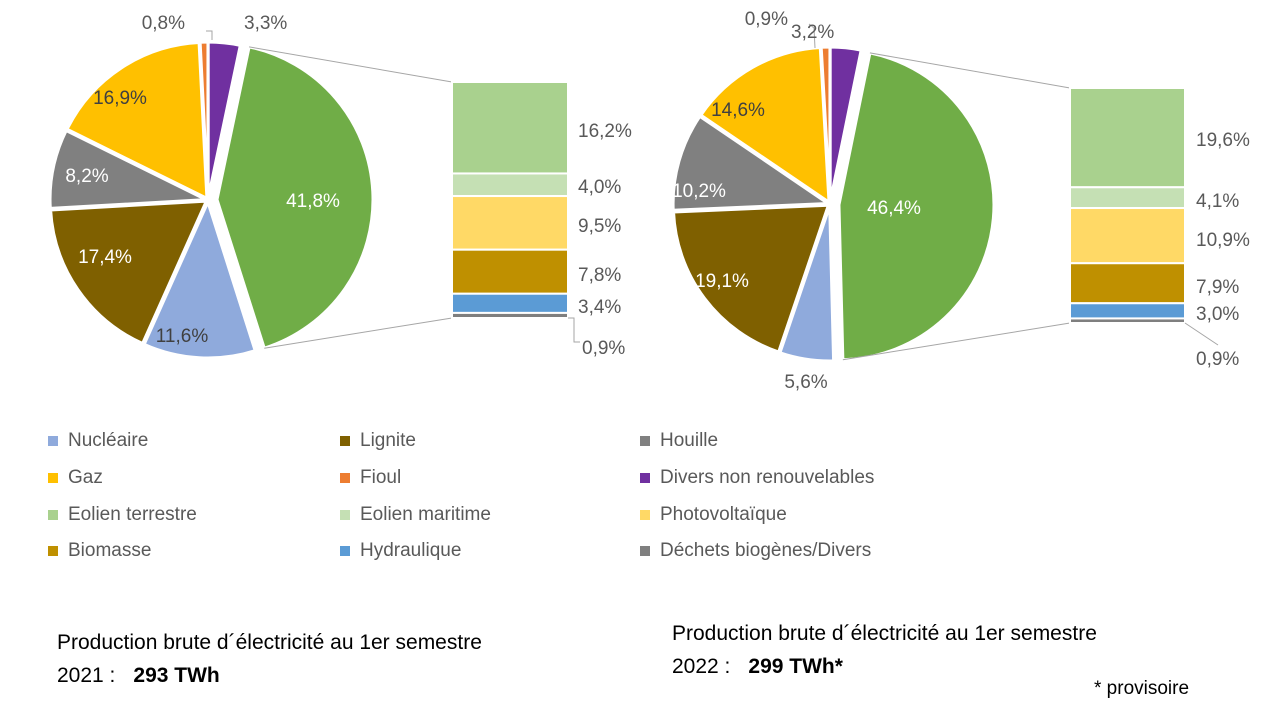 This screenshot has width=1280, height=720. I want to click on legend-label: Divers non renouvelables, so click(767, 477).